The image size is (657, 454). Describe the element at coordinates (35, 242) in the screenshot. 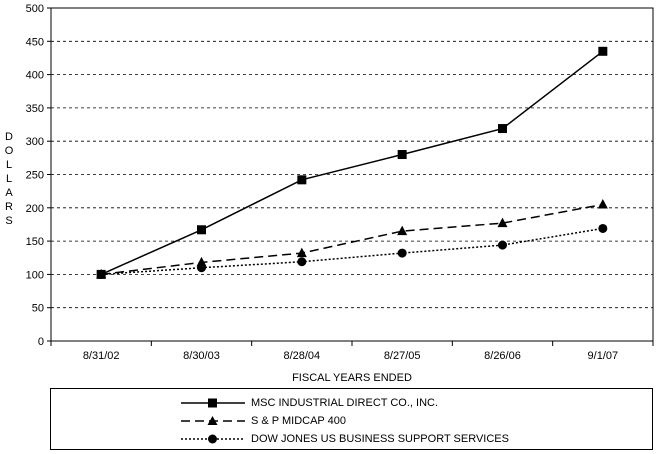

I see `y-tick-label: 150` at that location.